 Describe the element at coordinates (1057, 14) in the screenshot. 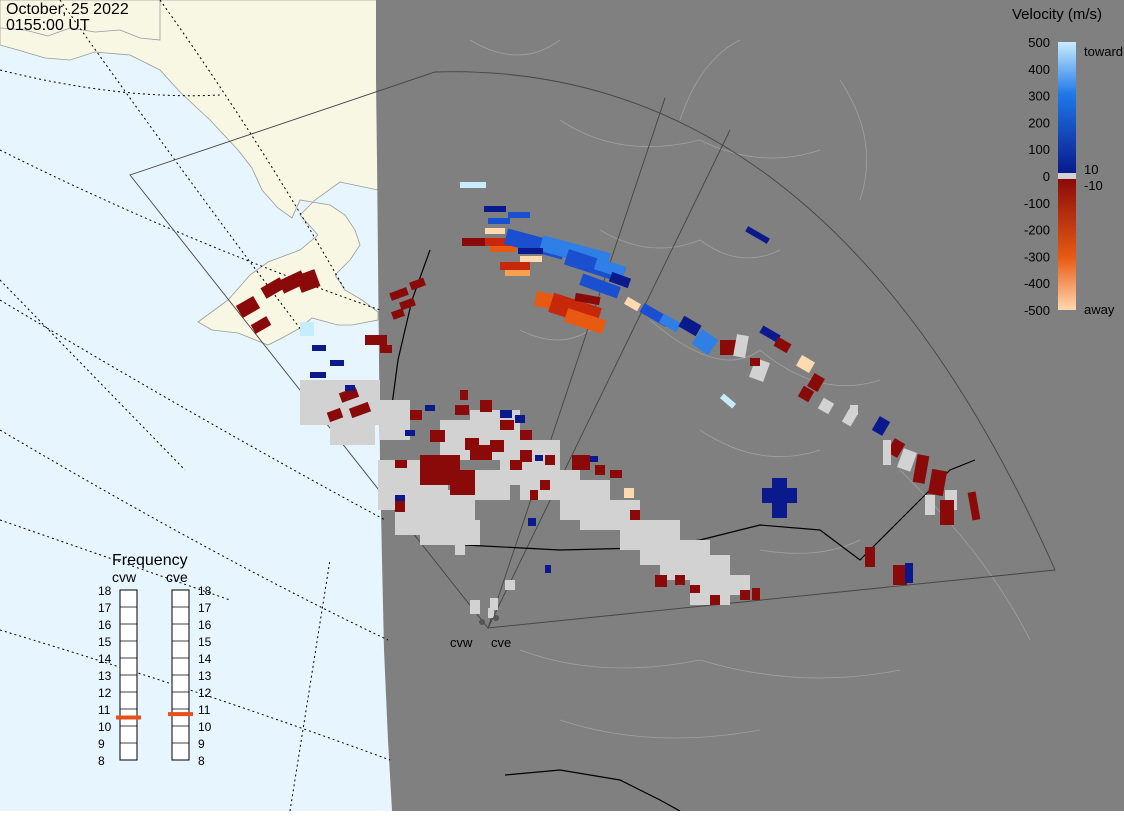

I see `colorbar-title: Velocity (m/s)` at that location.